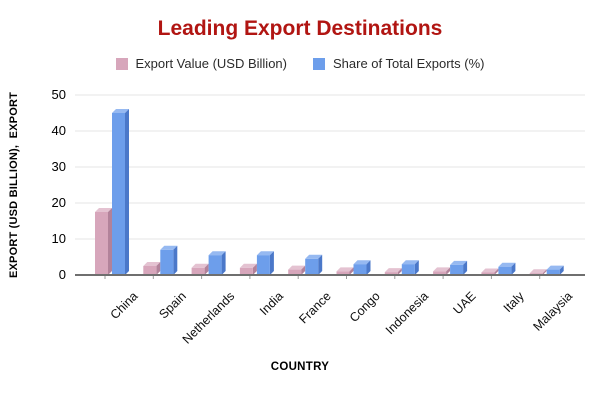 The height and width of the screenshot is (400, 600). What do you see at coordinates (58, 202) in the screenshot?
I see `y-axis-tick-label: 20` at bounding box center [58, 202].